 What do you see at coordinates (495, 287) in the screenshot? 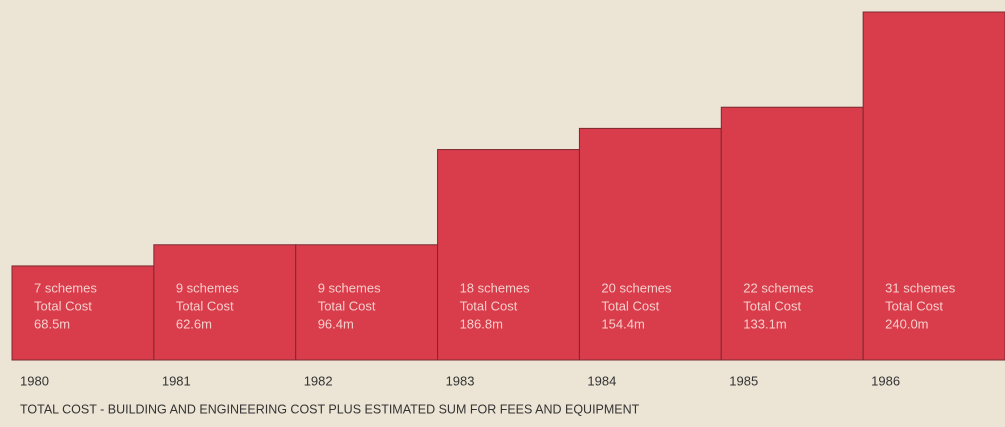
I see `bar-label: 18 schemes` at bounding box center [495, 287].